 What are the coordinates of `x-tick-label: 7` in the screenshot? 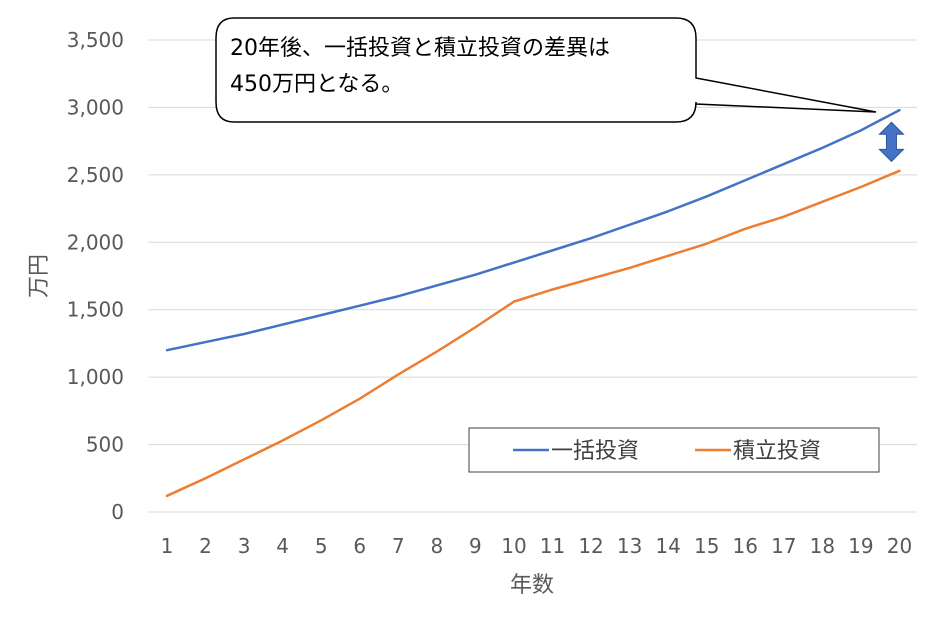 It's located at (398, 546).